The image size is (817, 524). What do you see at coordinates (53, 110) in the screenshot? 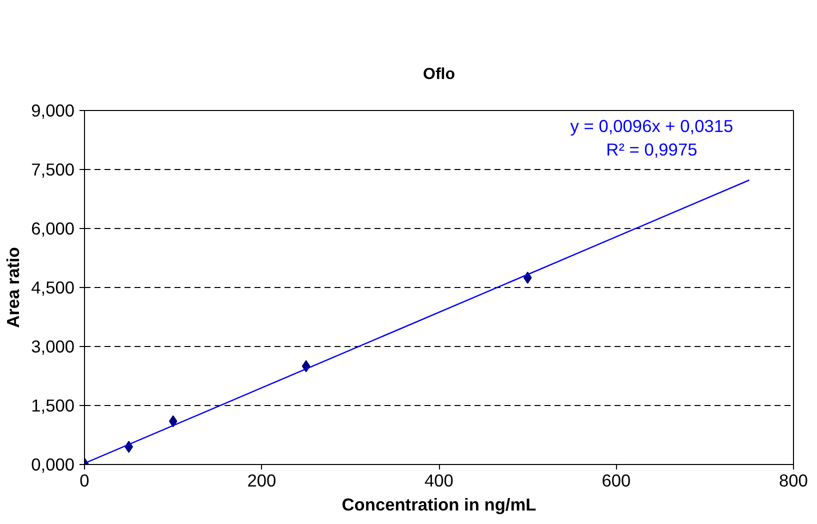
I see `y-tick-label: 9,000` at bounding box center [53, 110].